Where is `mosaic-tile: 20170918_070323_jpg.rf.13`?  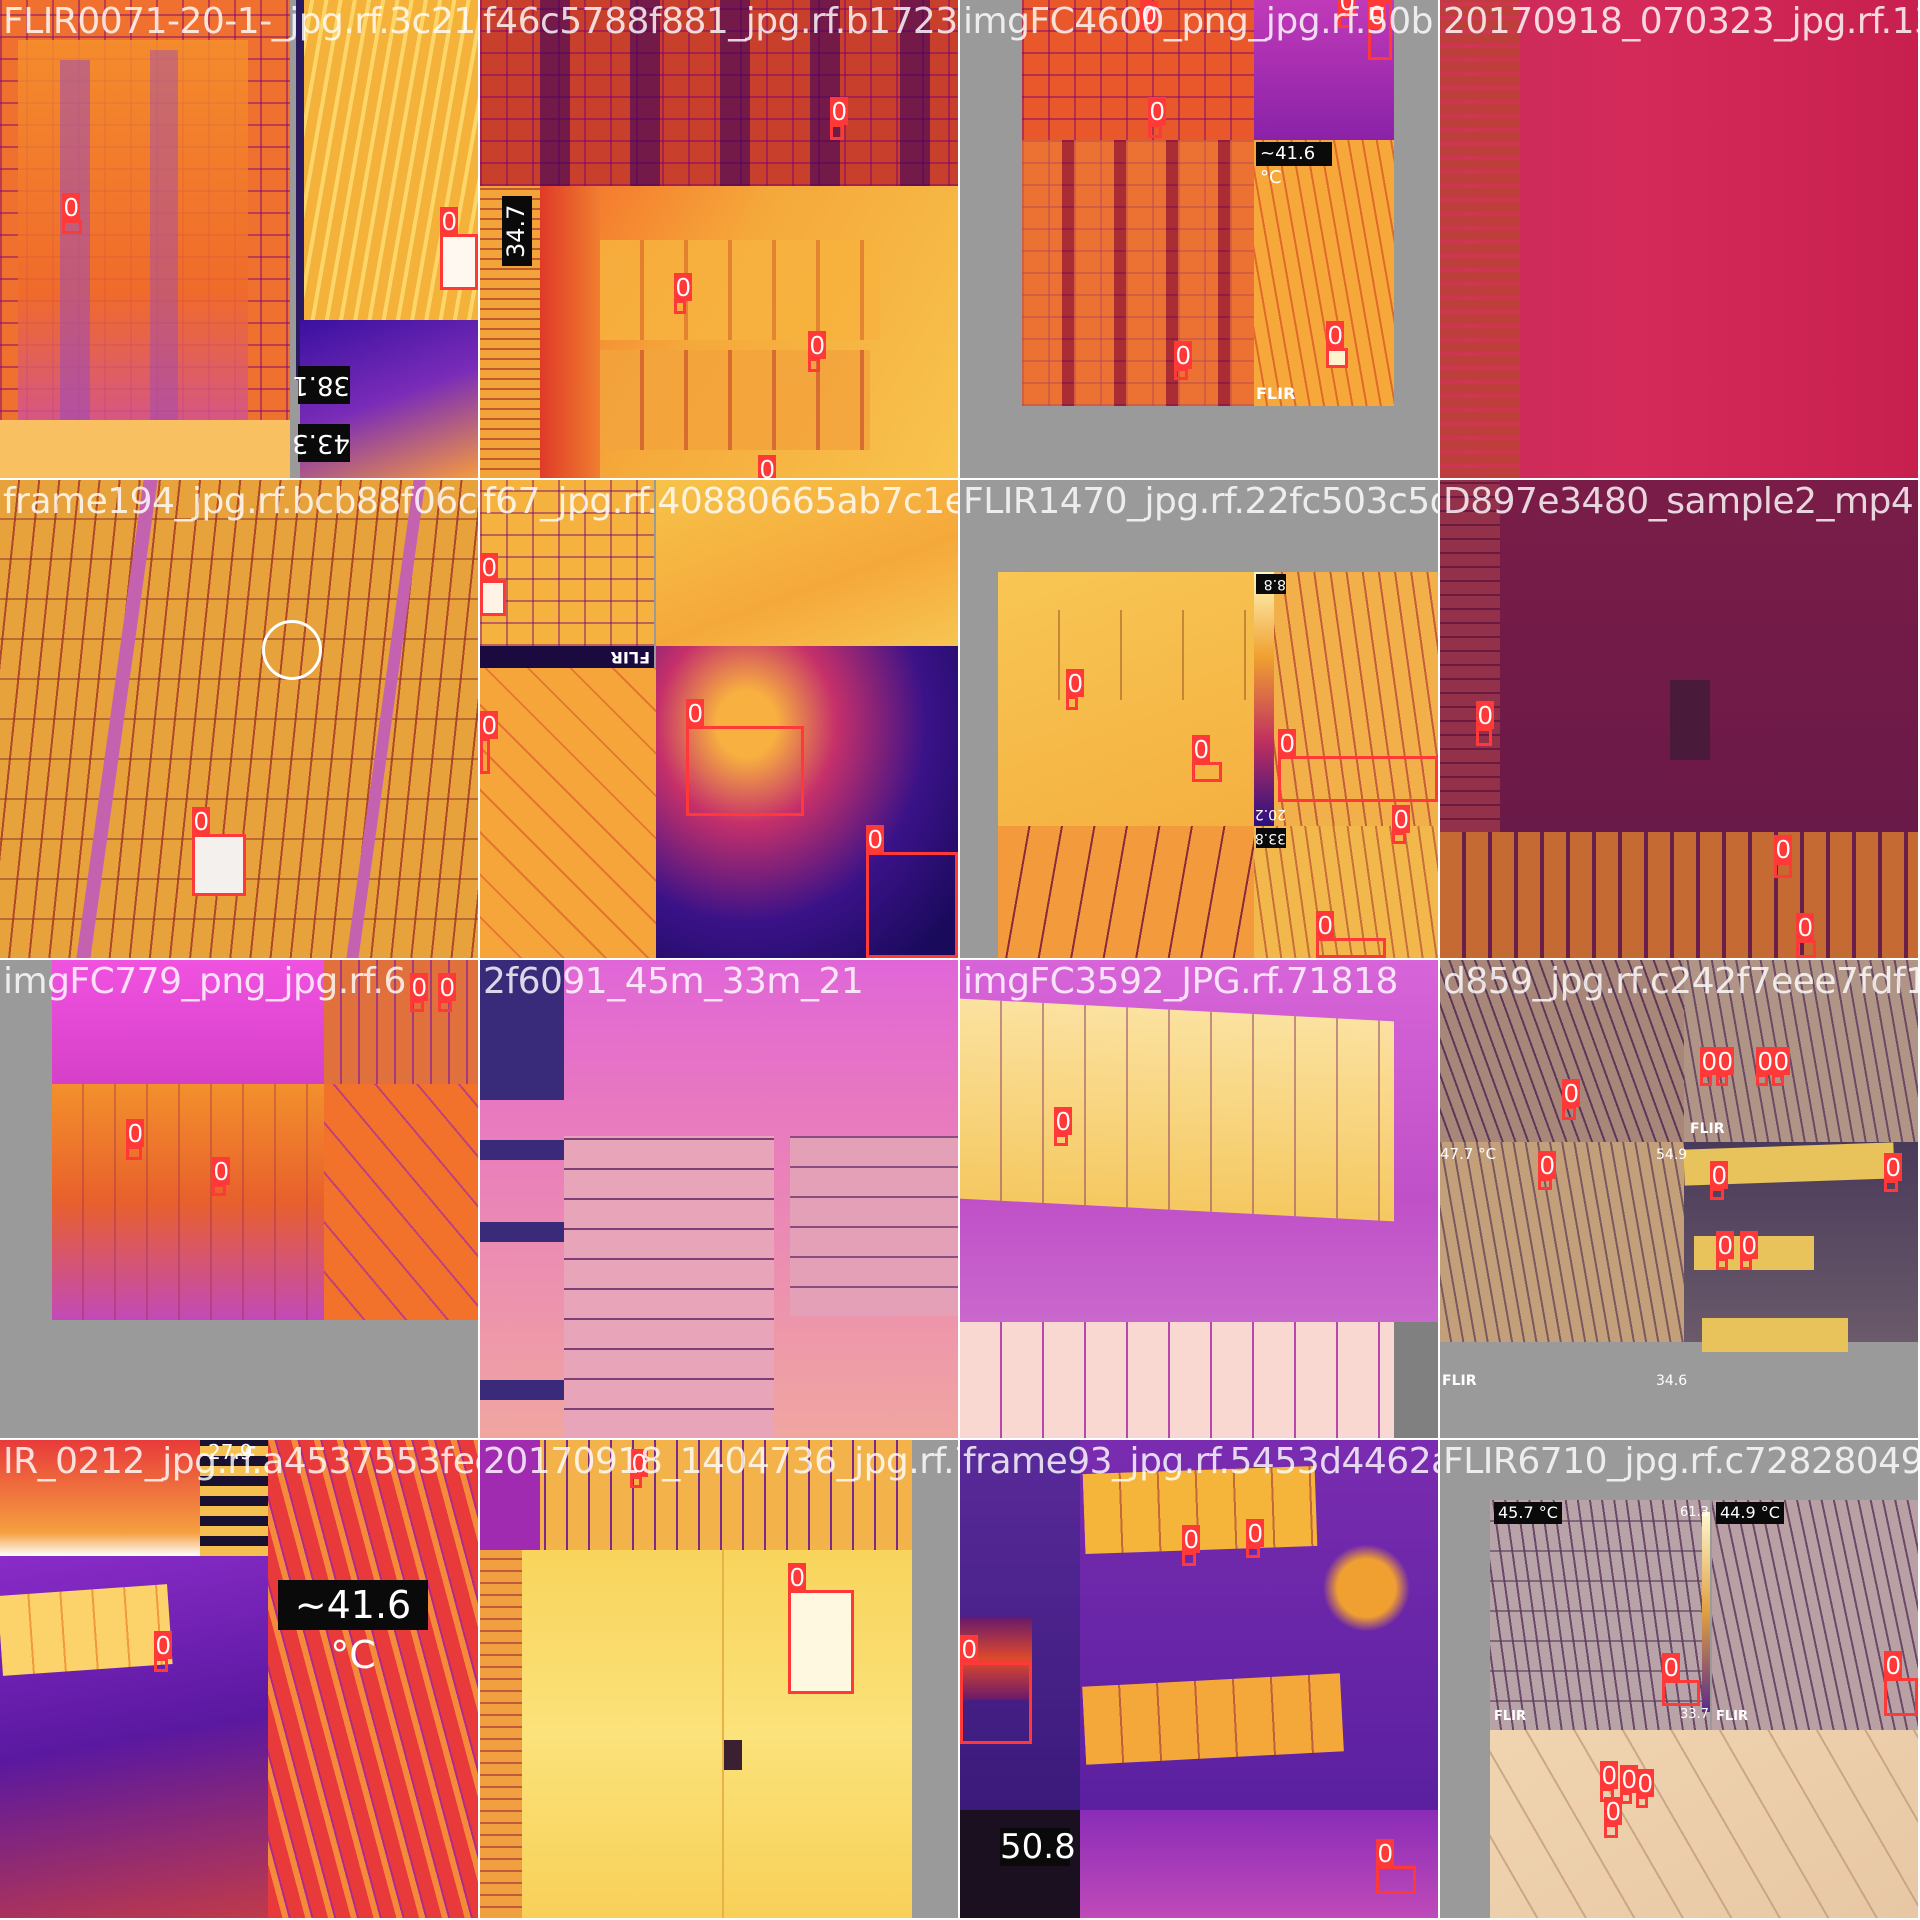
mosaic-tile: 20170918_070323_jpg.rf.13 is located at coordinates (1679, 239).